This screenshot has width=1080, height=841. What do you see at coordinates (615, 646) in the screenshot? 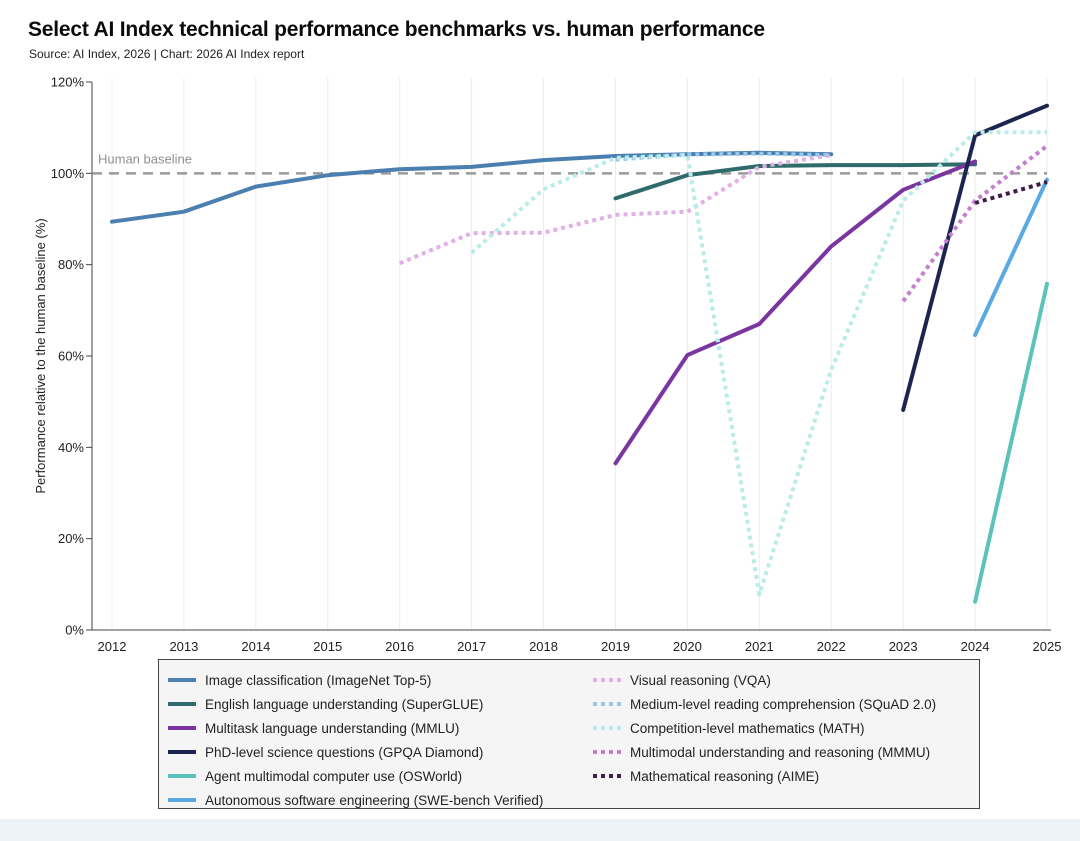
I see `x-tick-label: 2019` at bounding box center [615, 646].